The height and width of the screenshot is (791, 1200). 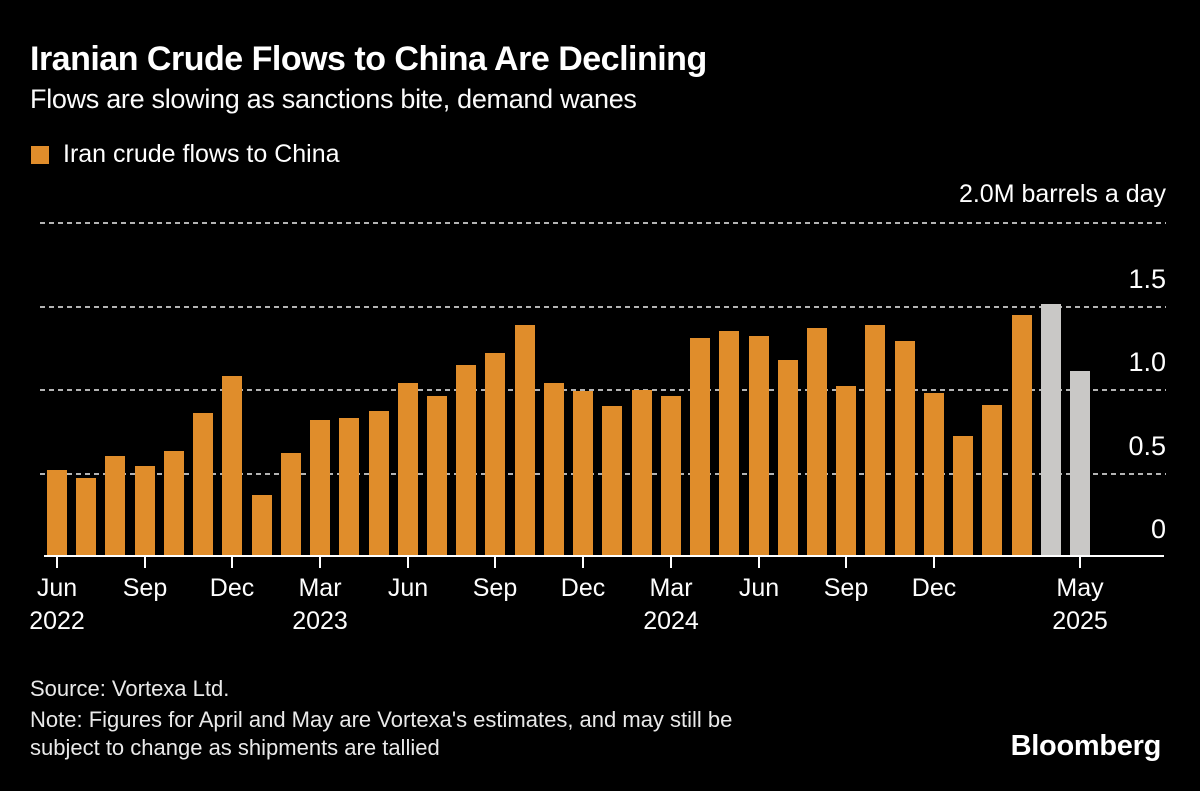 What do you see at coordinates (817, 441) in the screenshot?
I see `bar-aug-2024` at bounding box center [817, 441].